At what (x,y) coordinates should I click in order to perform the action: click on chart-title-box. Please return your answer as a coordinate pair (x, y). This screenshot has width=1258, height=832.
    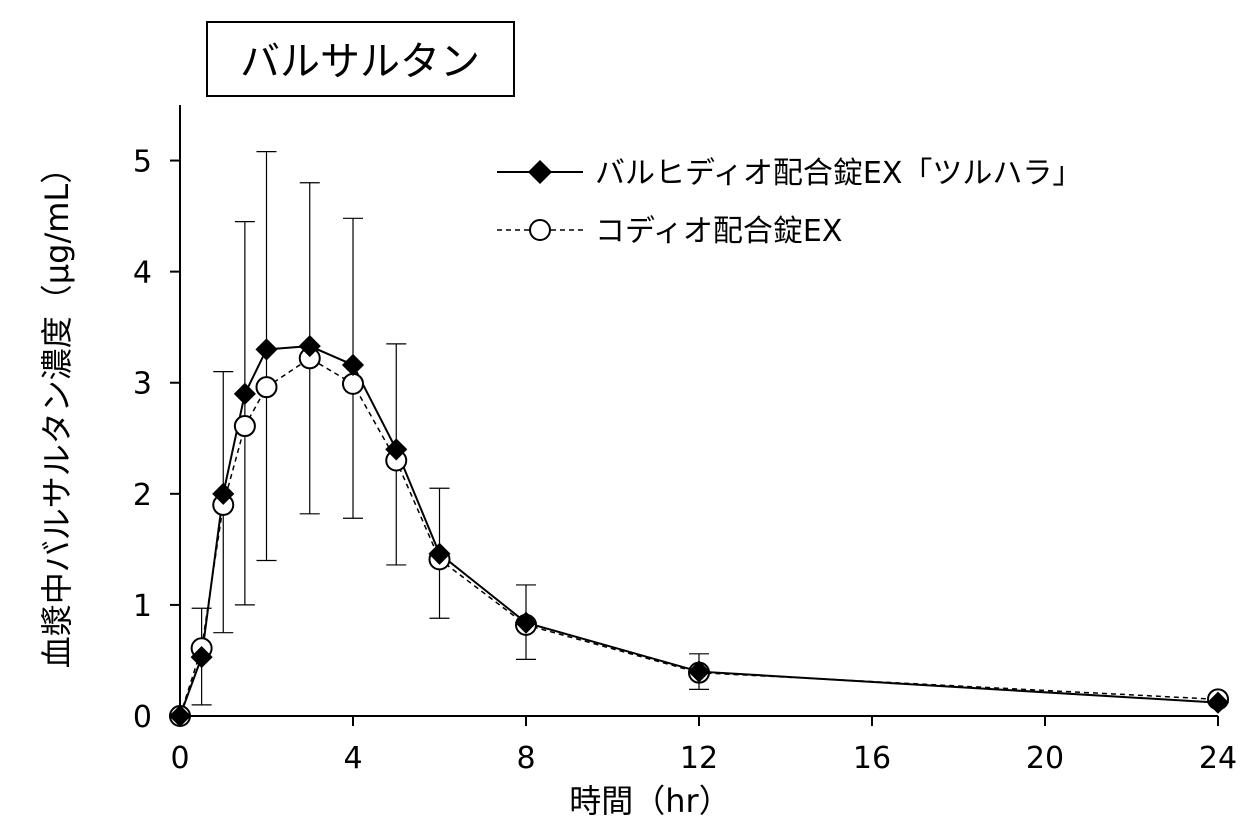
    Looking at the image, I should click on (360, 59).